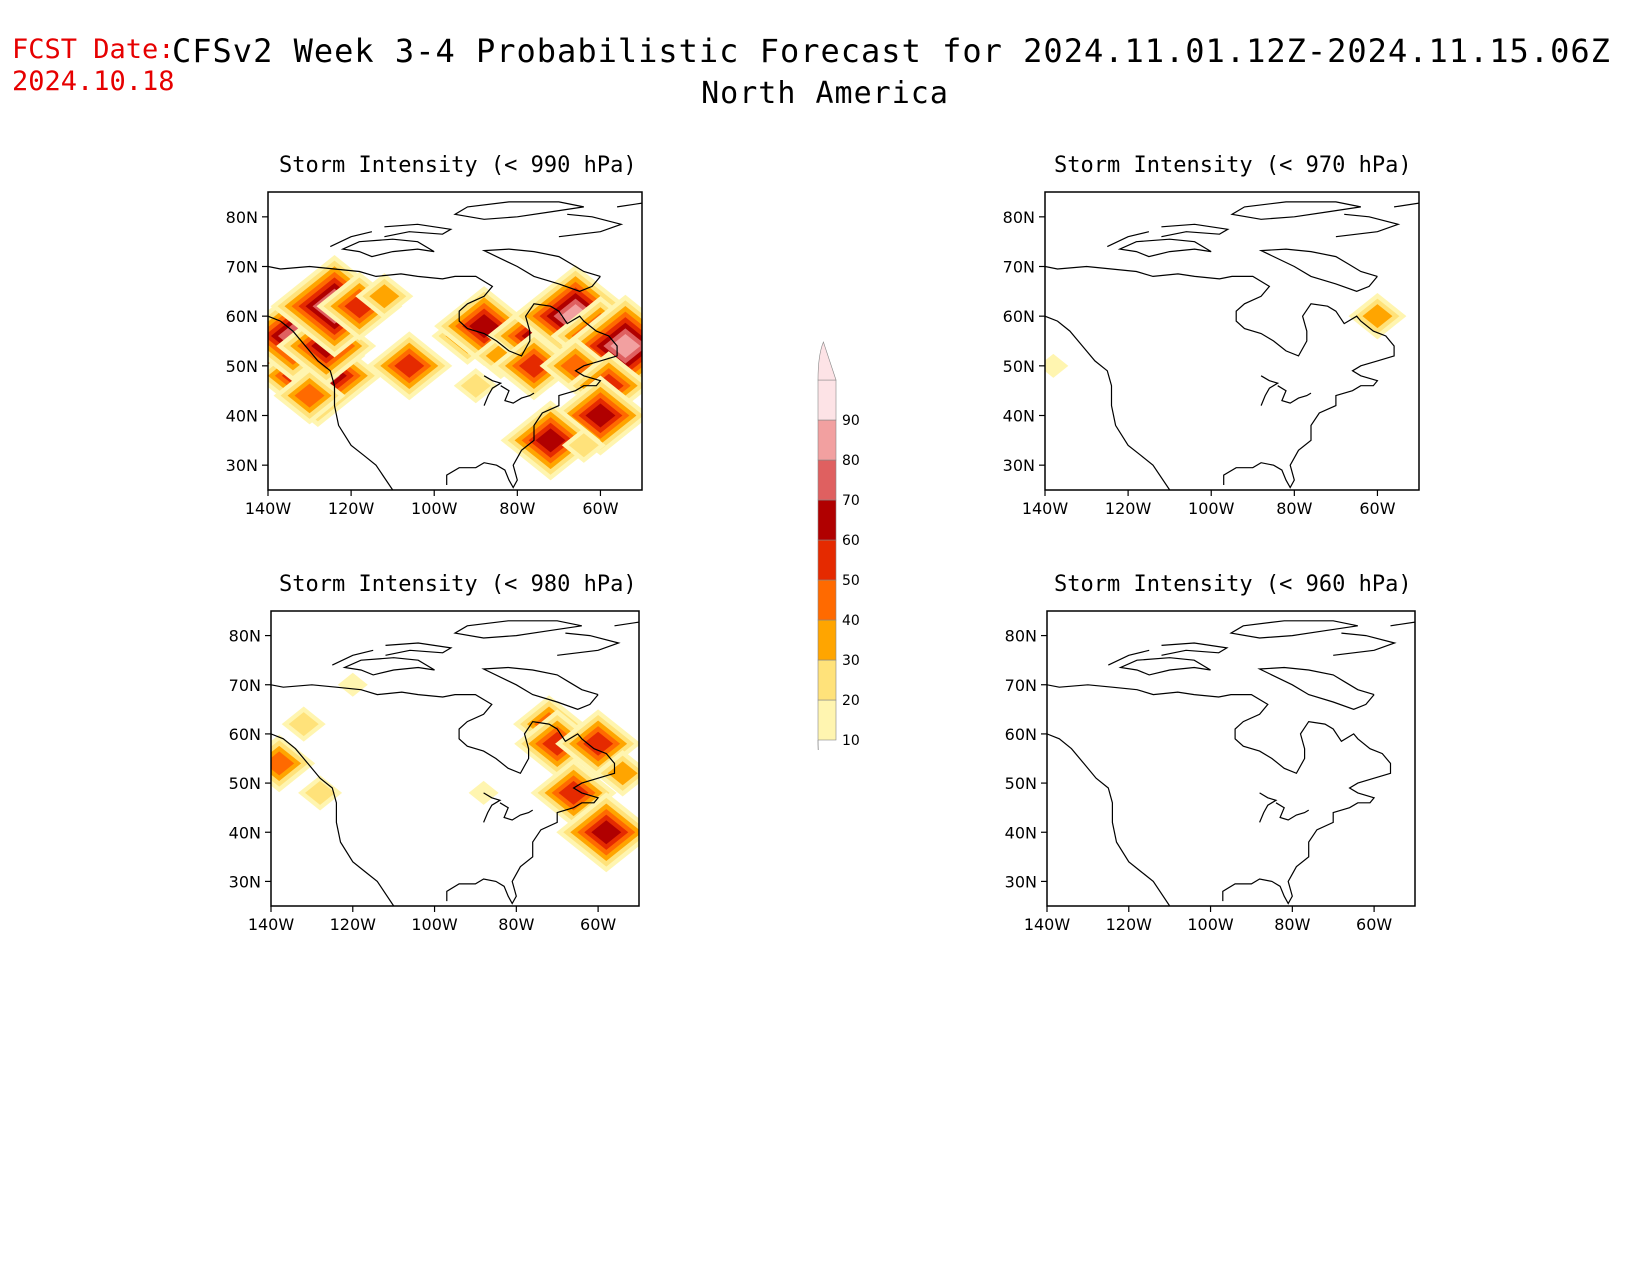 Image resolution: width=1650 pixels, height=1275 pixels. I want to click on lon-tick-label: 140W, so click(268, 508).